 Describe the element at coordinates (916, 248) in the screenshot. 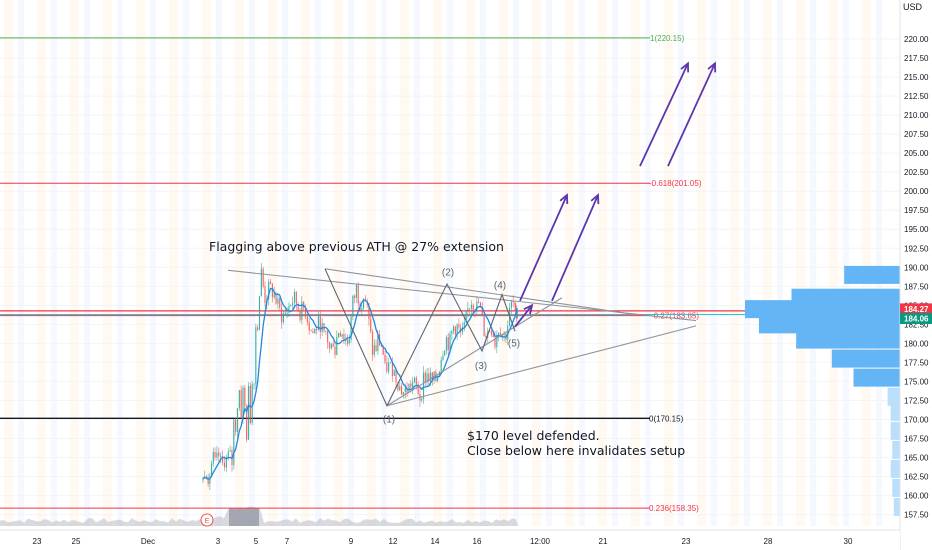

I see `price-tick-label: 192.50` at that location.